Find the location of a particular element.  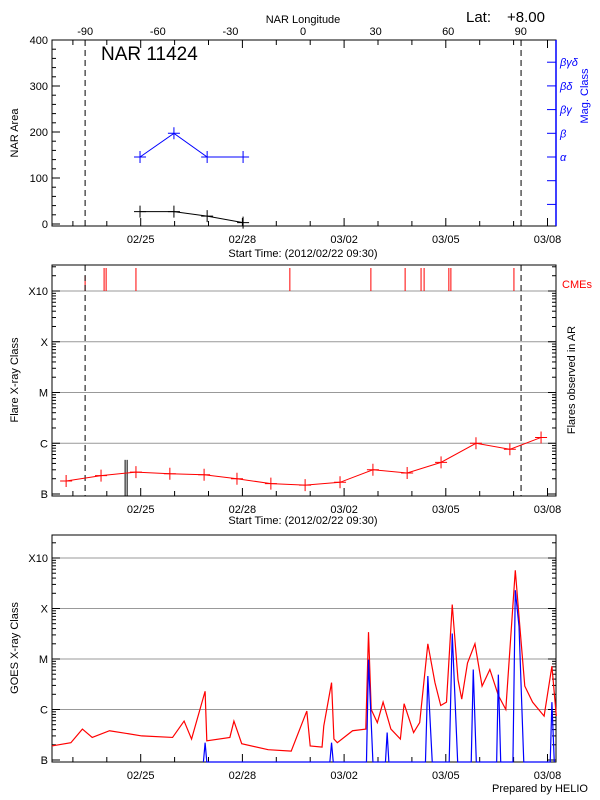

mag-class-line is located at coordinates (191, 145).